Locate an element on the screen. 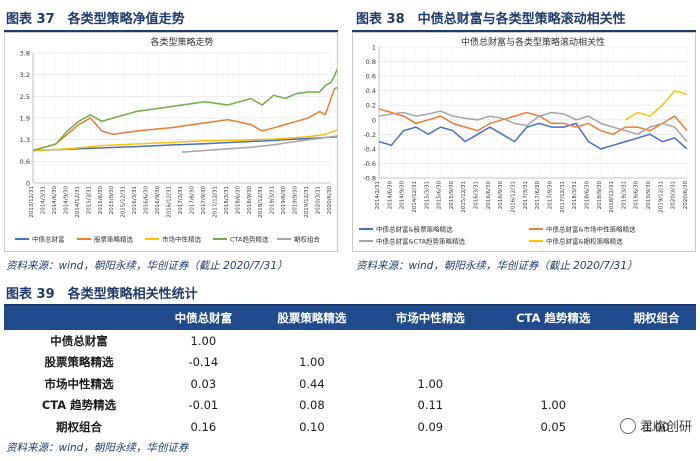 The image size is (700, 461). x-tick-label: 2017/9/30 is located at coordinates (204, 200).